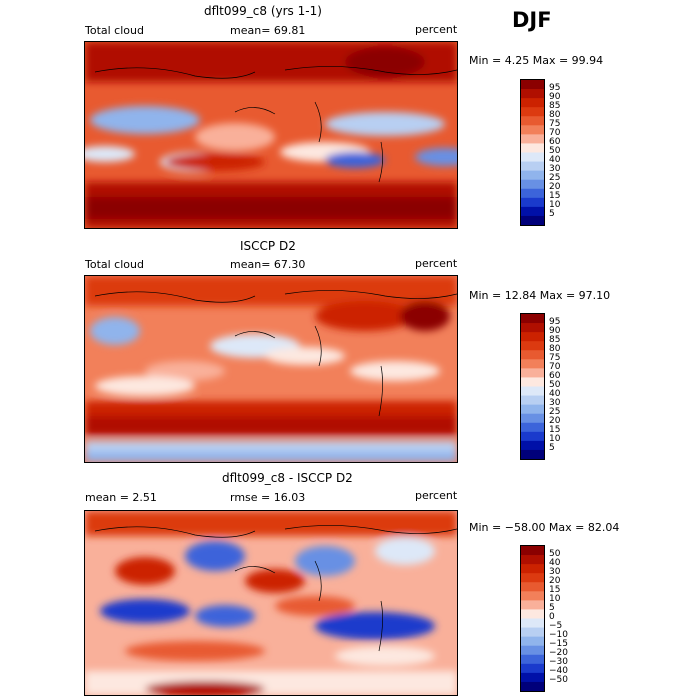  I want to click on colorbar-tick-label: 0, so click(552, 617).